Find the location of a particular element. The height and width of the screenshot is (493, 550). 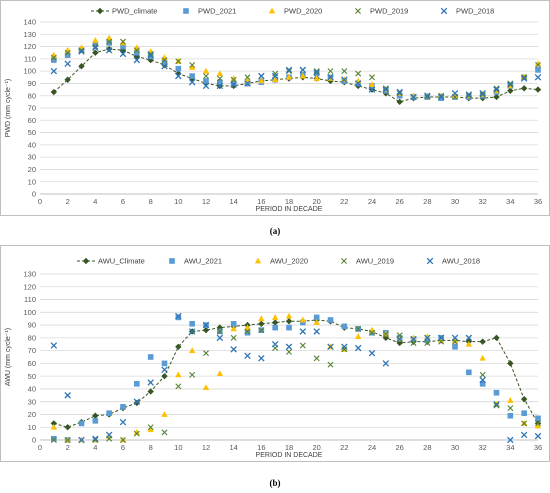

x-tick-label: 16 is located at coordinates (261, 447).